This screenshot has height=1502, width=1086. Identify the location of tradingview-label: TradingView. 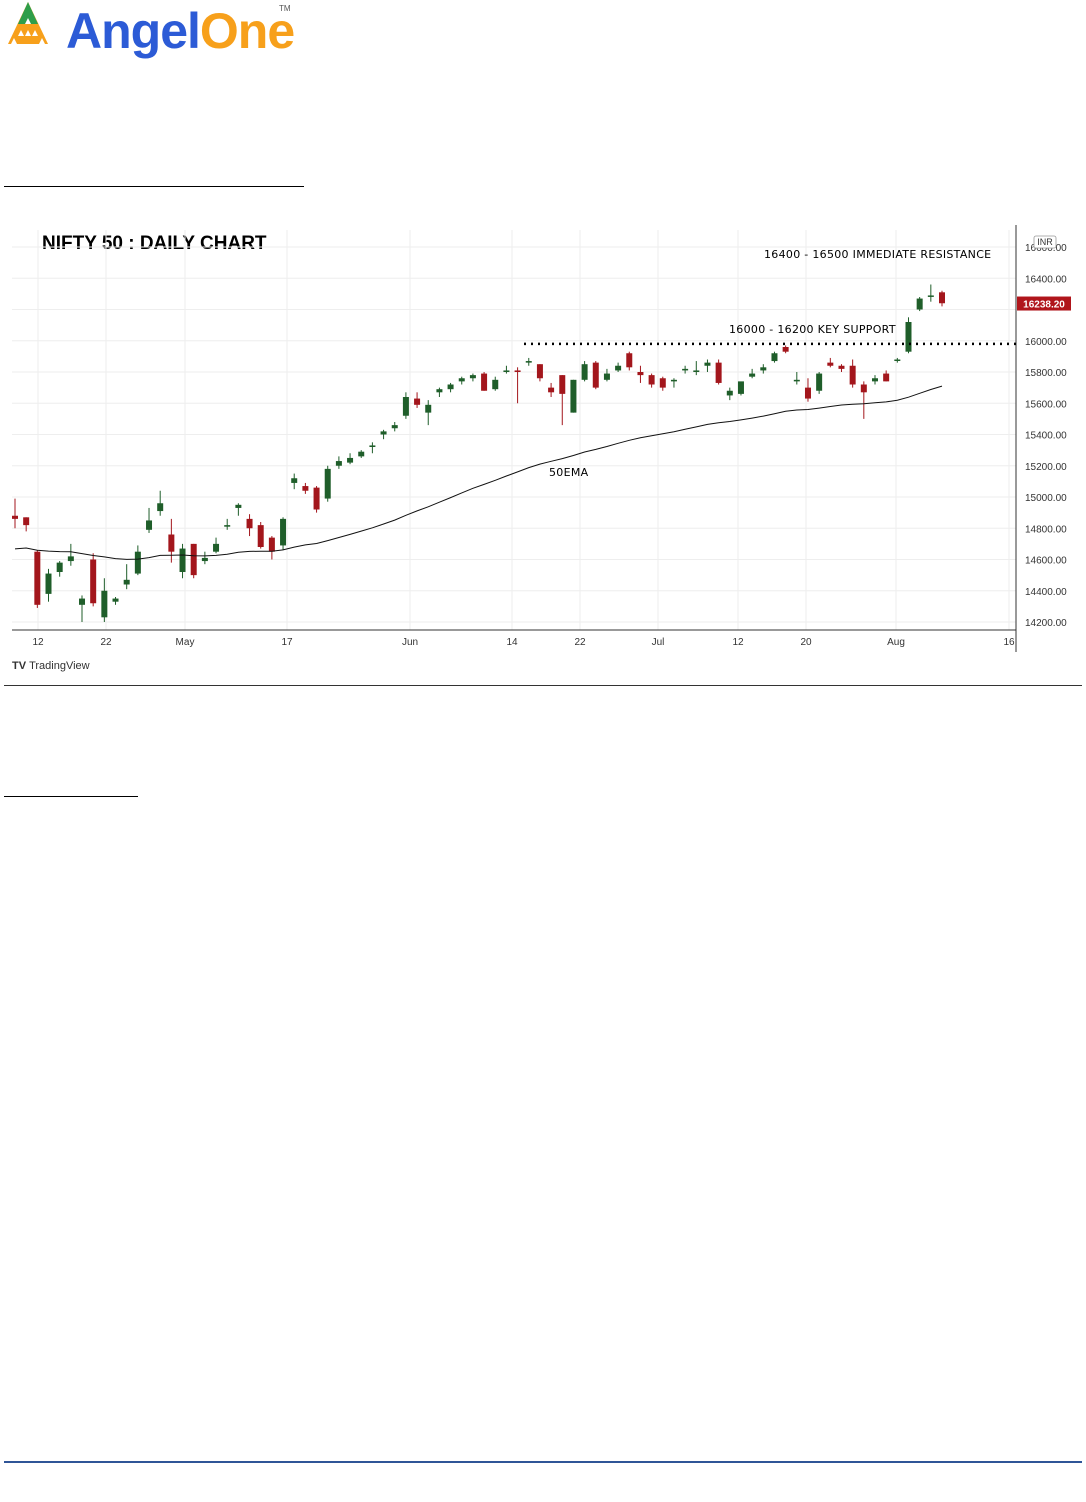
(59, 666).